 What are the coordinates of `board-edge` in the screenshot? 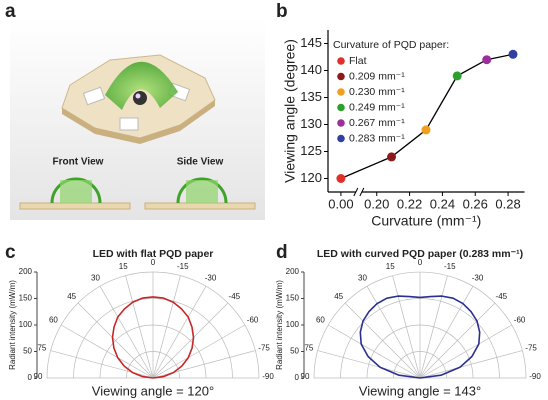 It's located at (138, 122).